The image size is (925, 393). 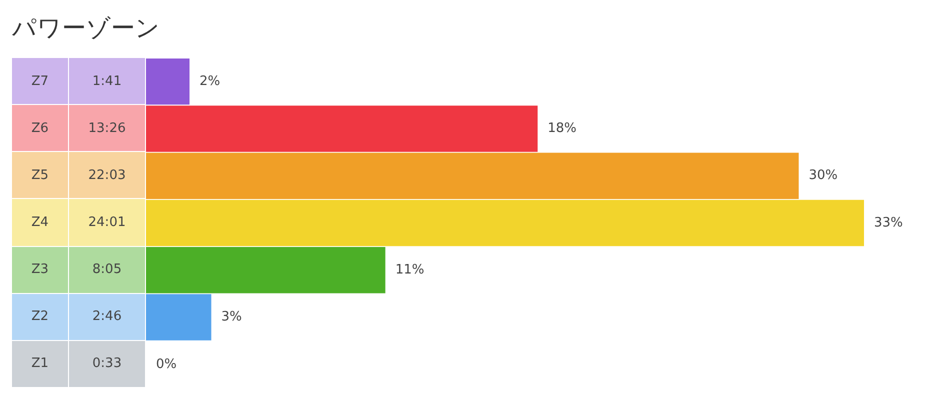 I want to click on chart-title: パワーゾーン, so click(x=86, y=28).